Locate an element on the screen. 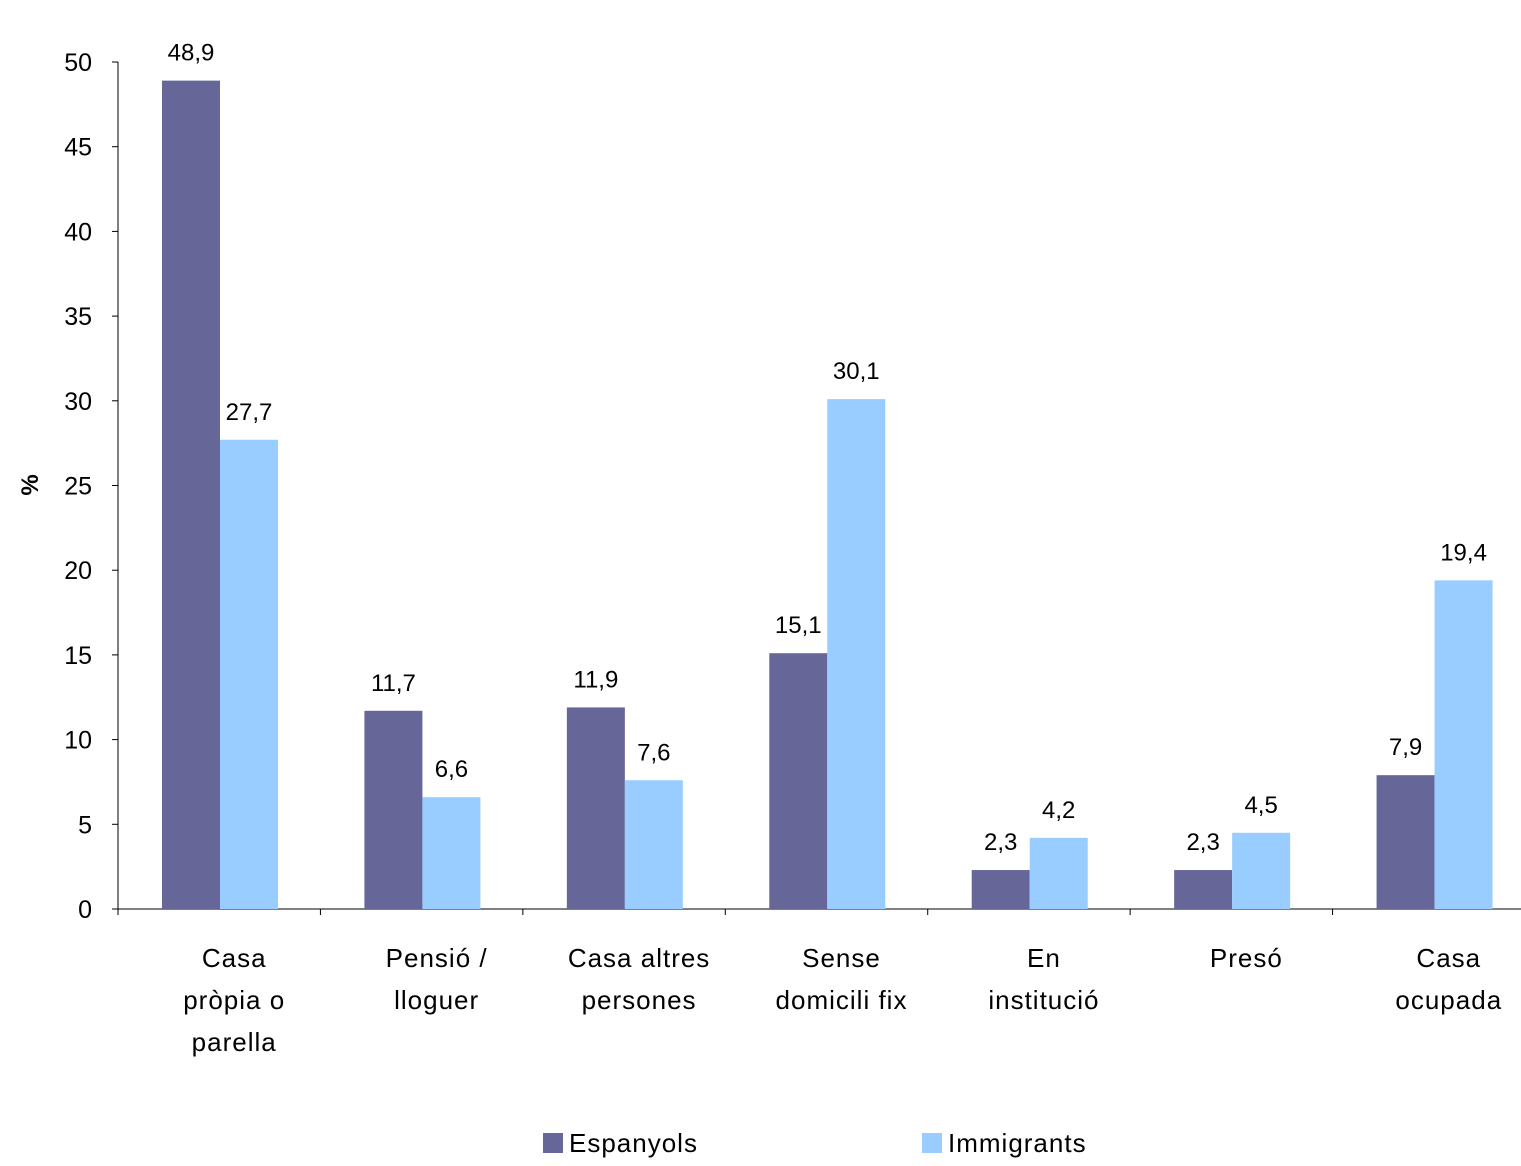 This screenshot has height=1166, width=1521. data-label: 19,4 is located at coordinates (1463, 552).